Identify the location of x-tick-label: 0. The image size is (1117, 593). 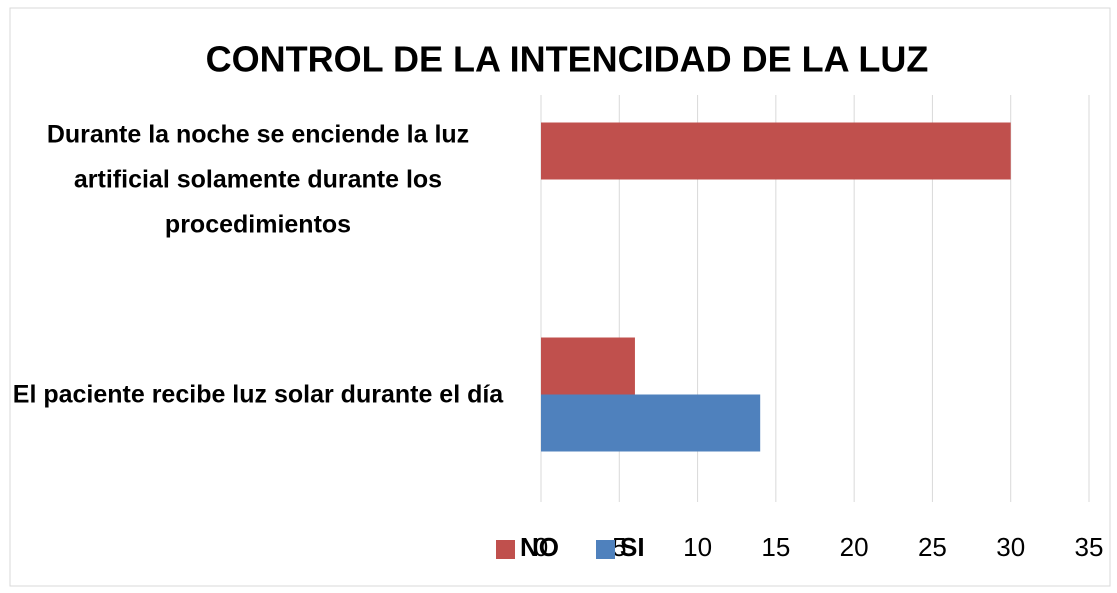
(541, 547).